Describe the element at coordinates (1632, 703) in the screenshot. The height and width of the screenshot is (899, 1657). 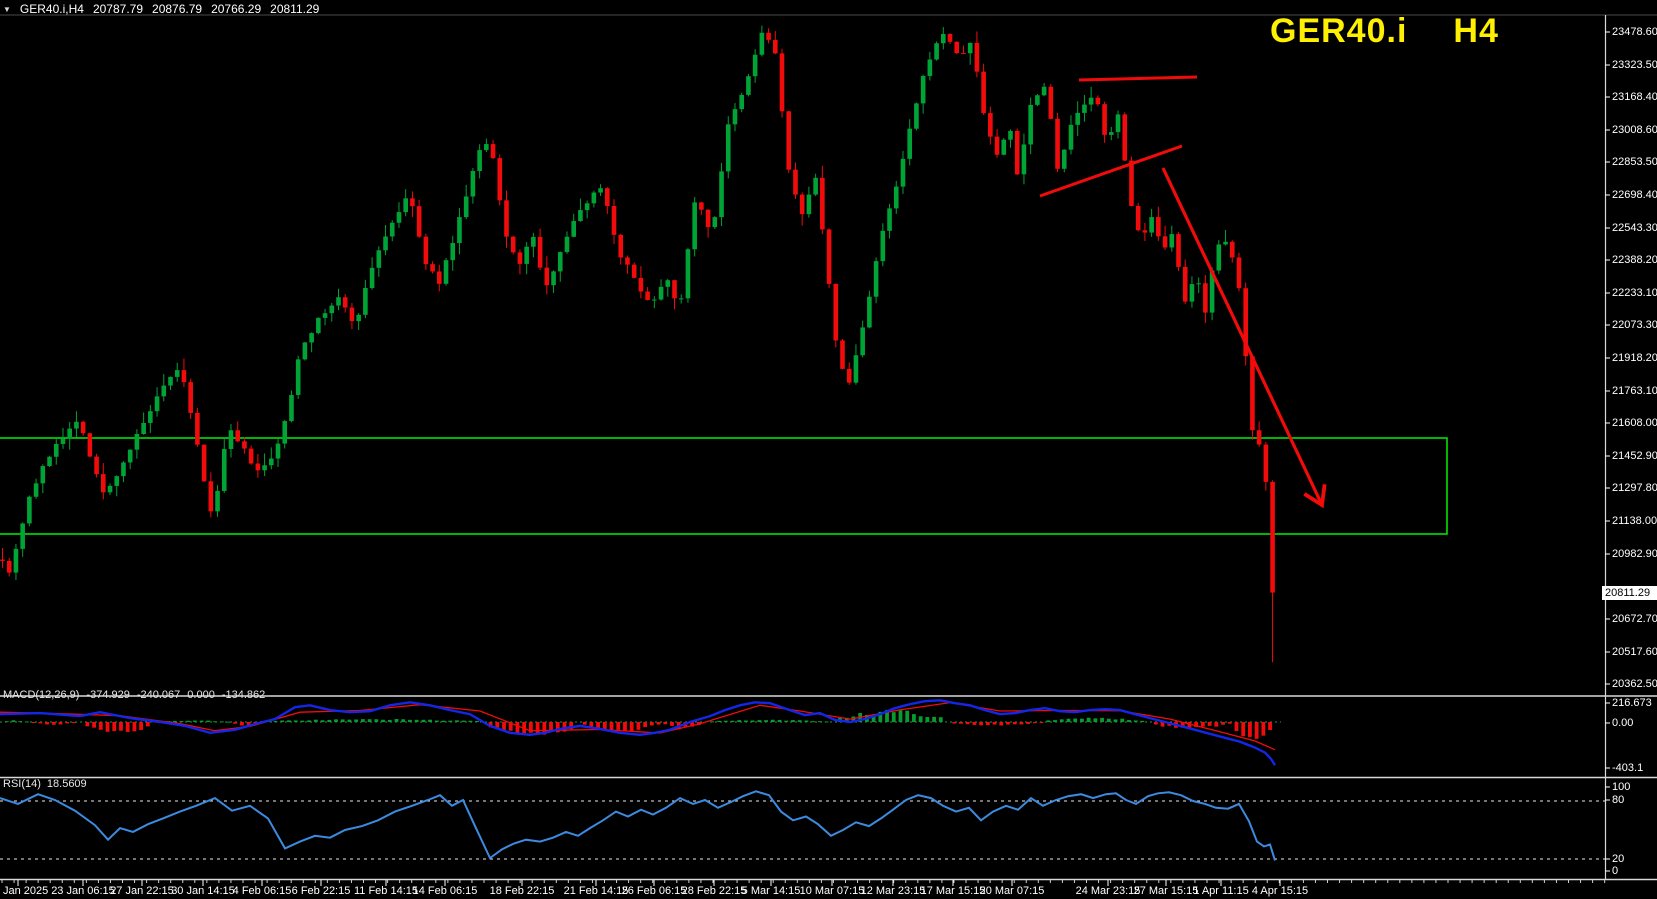
I see `macd-axis-label: 216.673` at that location.